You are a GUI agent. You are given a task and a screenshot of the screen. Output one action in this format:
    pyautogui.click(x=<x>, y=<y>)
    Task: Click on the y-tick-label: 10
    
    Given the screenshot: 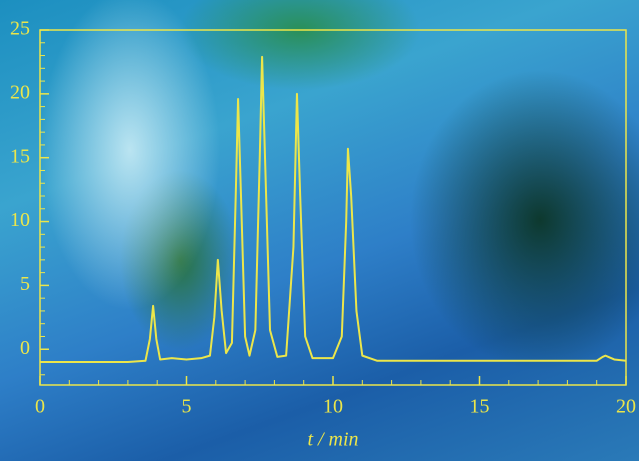 What is the action you would take?
    pyautogui.click(x=20, y=220)
    